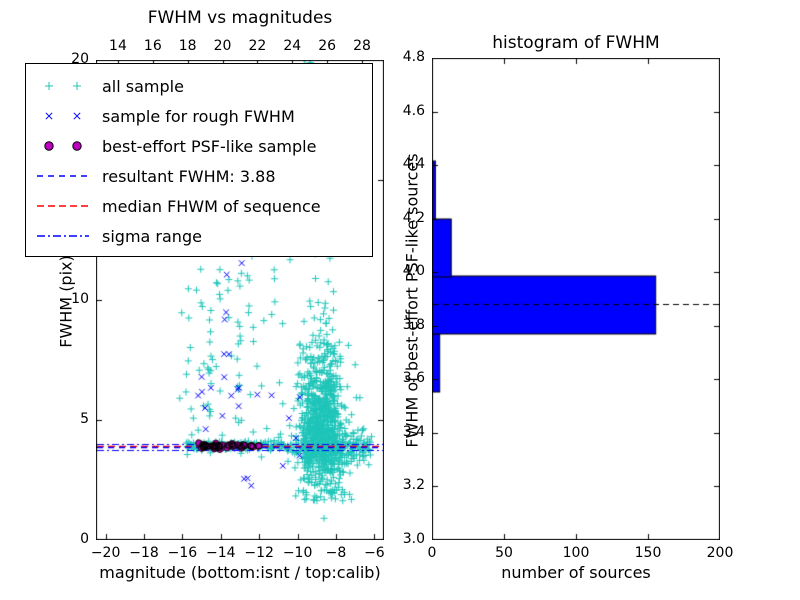  What do you see at coordinates (211, 206) in the screenshot?
I see `legend-label: median FHWM of sequence` at bounding box center [211, 206].